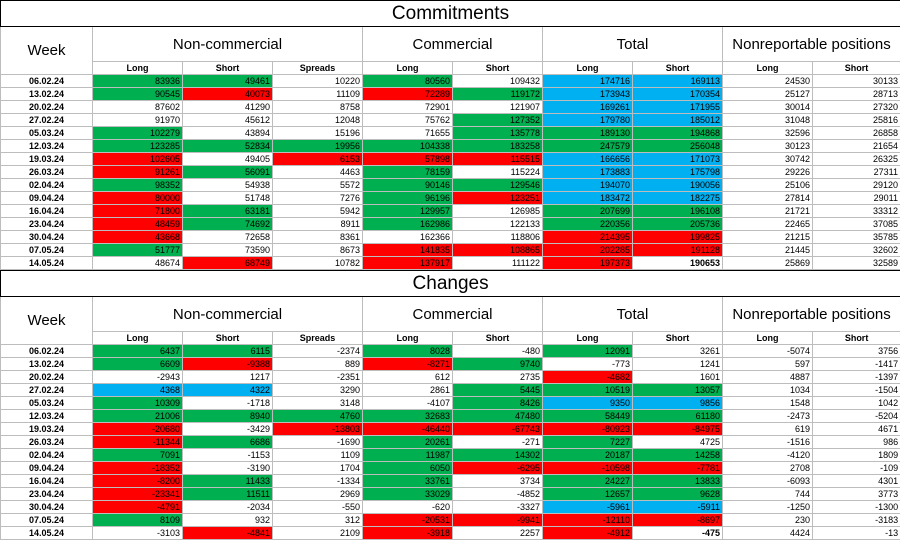  Describe the element at coordinates (317, 185) in the screenshot. I see `value-cell: 5572` at that location.